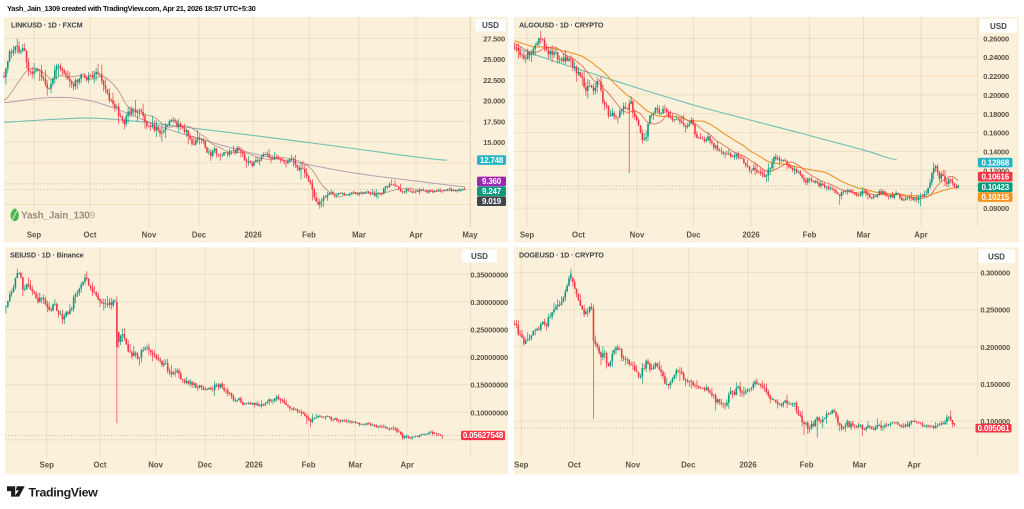  Describe the element at coordinates (996, 38) in the screenshot. I see `svg-text: 0.26000` at that location.